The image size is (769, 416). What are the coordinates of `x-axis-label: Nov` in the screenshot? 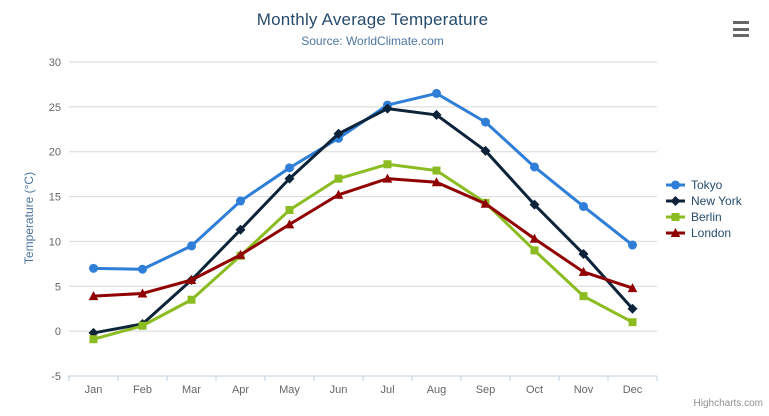 It's located at (584, 390).